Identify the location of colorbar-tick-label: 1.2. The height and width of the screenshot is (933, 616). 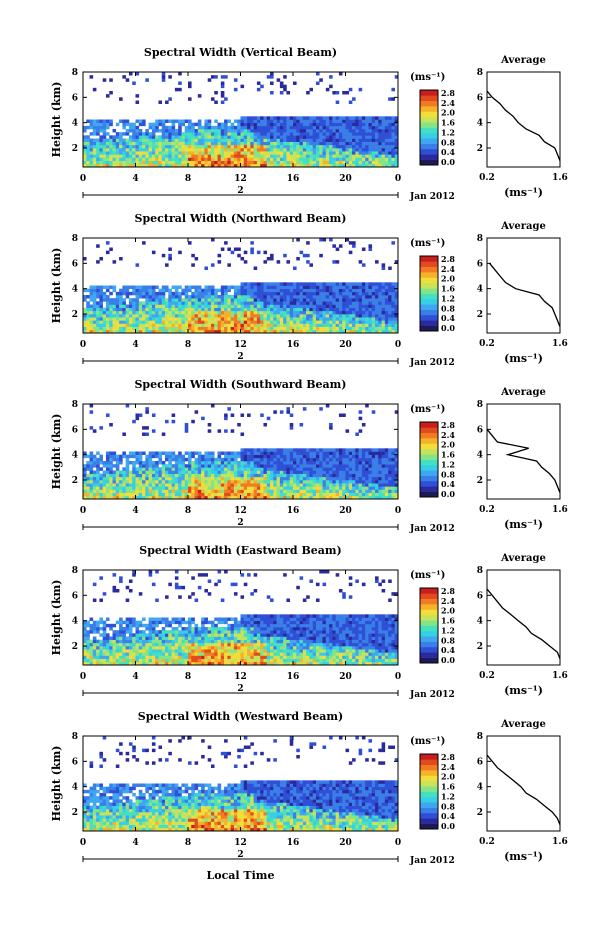
(448, 298).